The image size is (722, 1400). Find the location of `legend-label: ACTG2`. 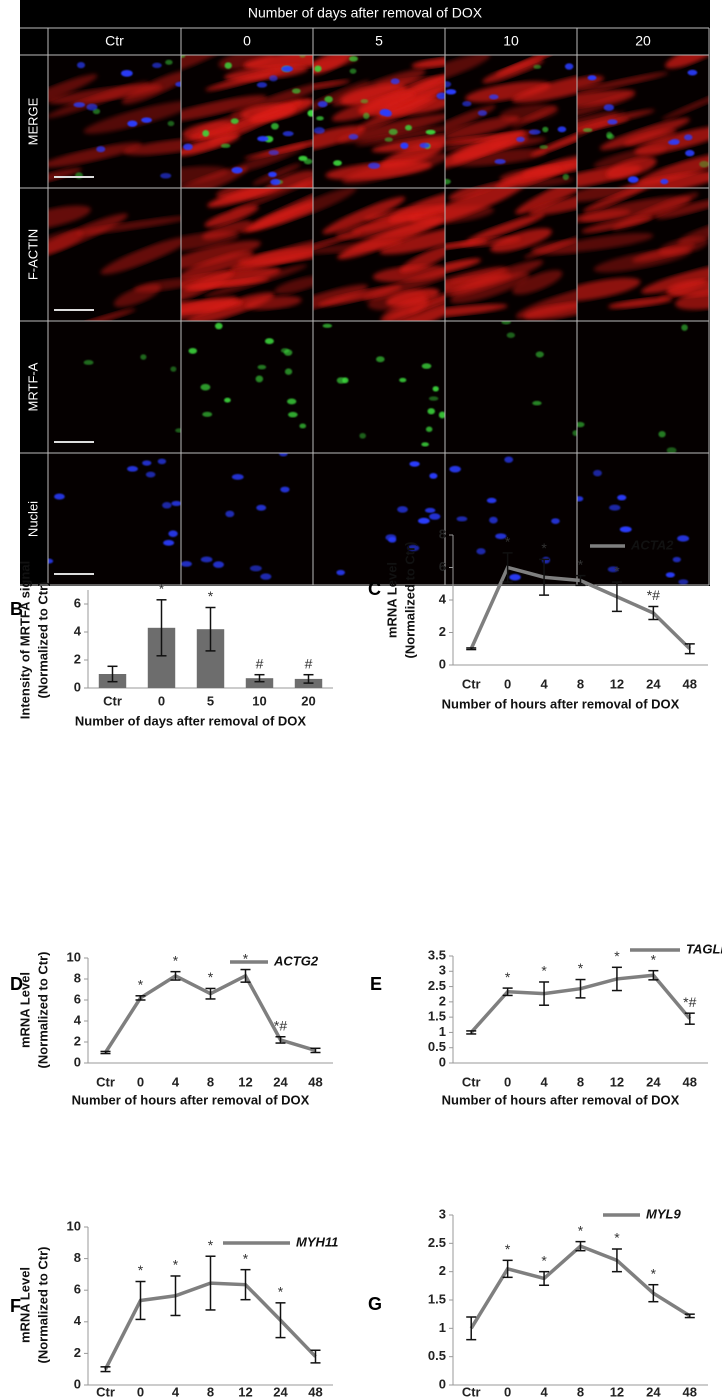

legend-label: ACTG2 is located at coordinates (296, 960).